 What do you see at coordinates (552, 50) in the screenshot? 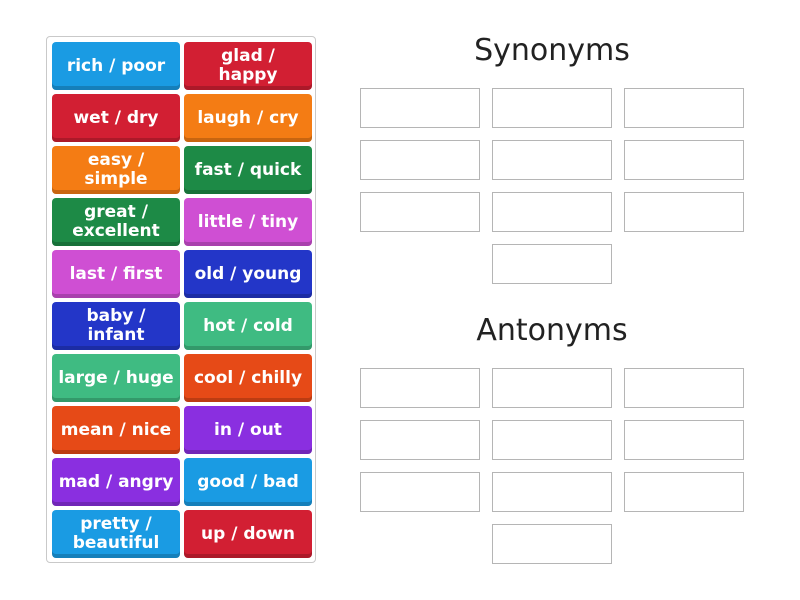
I see `synonyms-heading: Synonyms` at bounding box center [552, 50].